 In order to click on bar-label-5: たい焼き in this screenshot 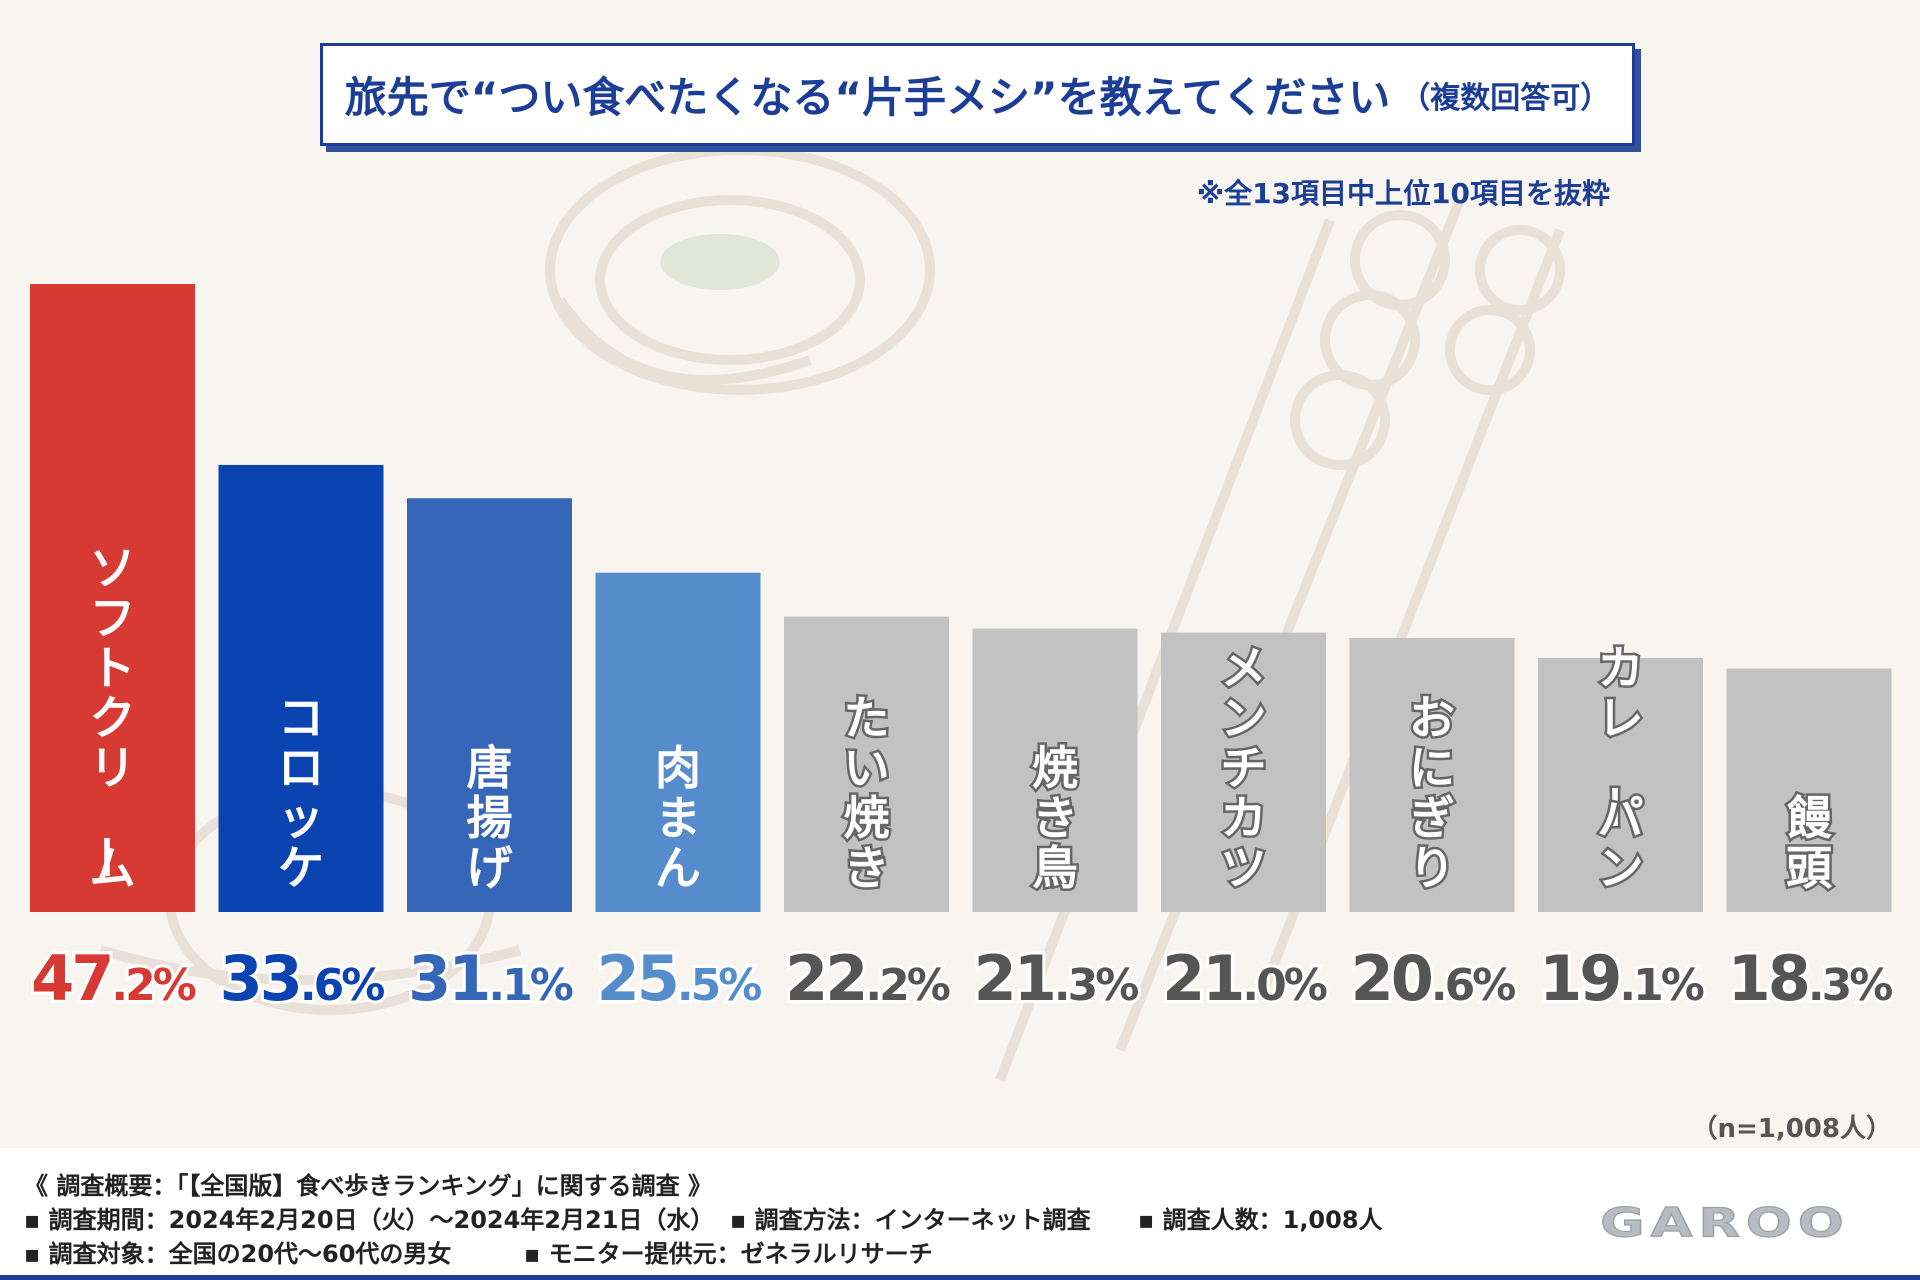, I will do `click(867, 793)`.